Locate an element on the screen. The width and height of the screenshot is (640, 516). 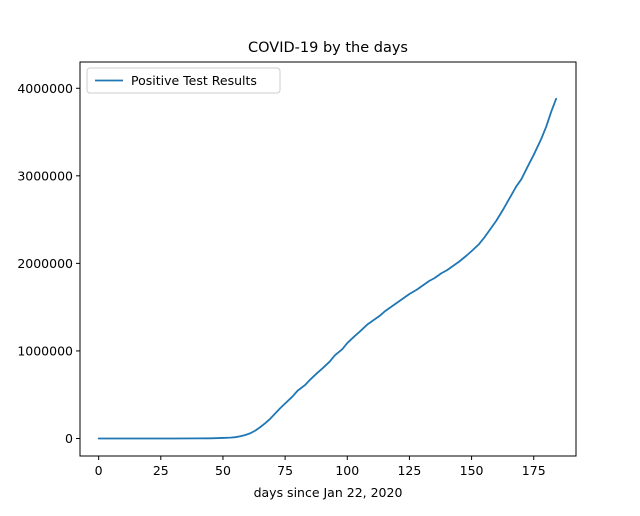
x-tick-label: 125 is located at coordinates (409, 470).